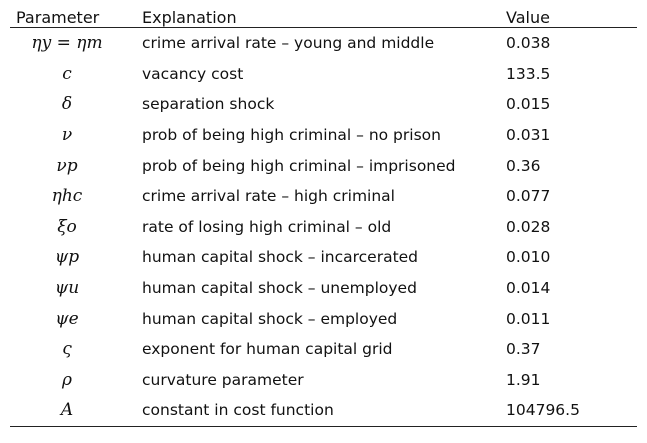 The image size is (647, 443). Describe the element at coordinates (268, 196) in the screenshot. I see `parameter-explanation: crime arrival rate – high criminal` at that location.